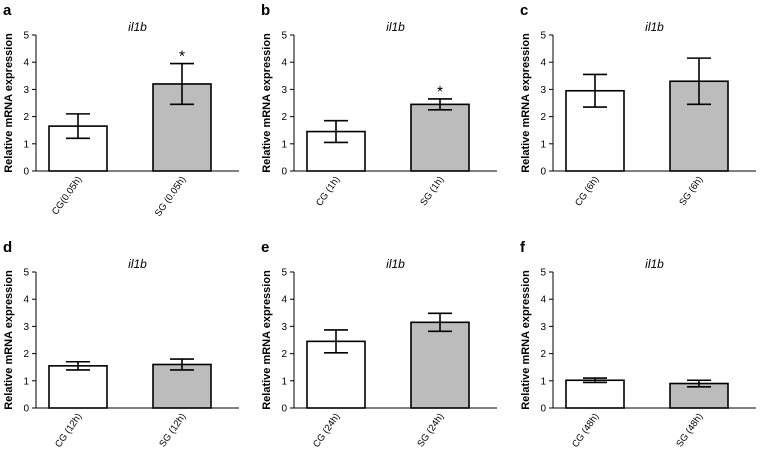 The width and height of the screenshot is (784, 453). What do you see at coordinates (328, 191) in the screenshot?
I see `category-label: CG (1h)` at bounding box center [328, 191].